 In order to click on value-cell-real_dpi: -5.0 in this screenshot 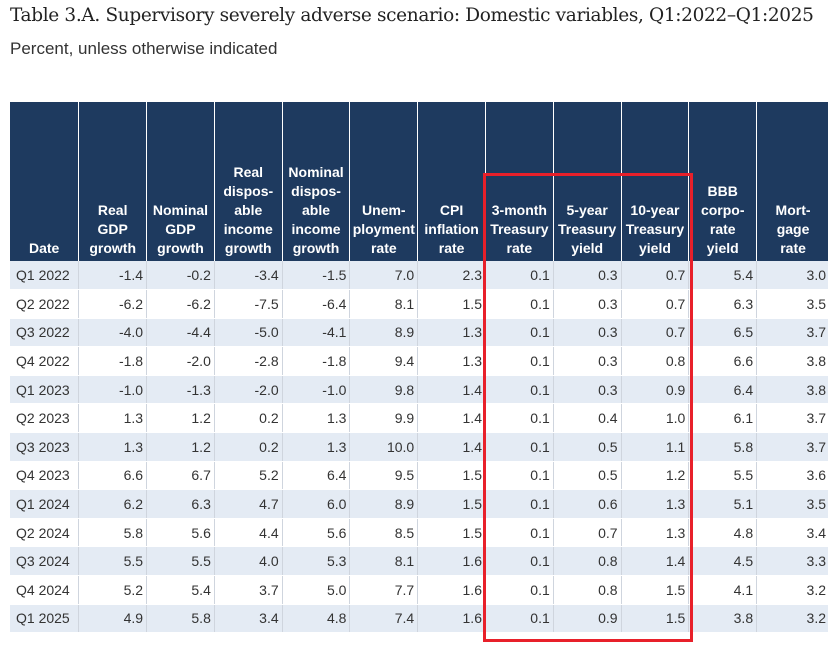, I will do `click(248, 333)`.